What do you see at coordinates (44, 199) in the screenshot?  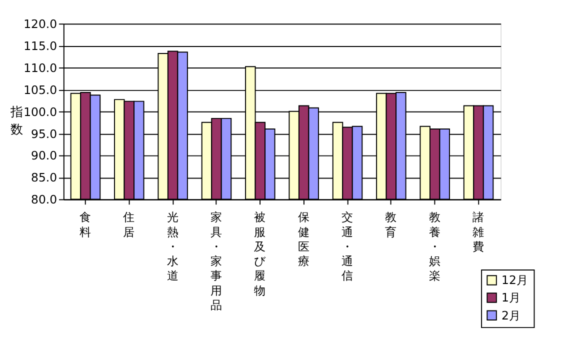 I see `y-tick-label: 80.0` at bounding box center [44, 199].